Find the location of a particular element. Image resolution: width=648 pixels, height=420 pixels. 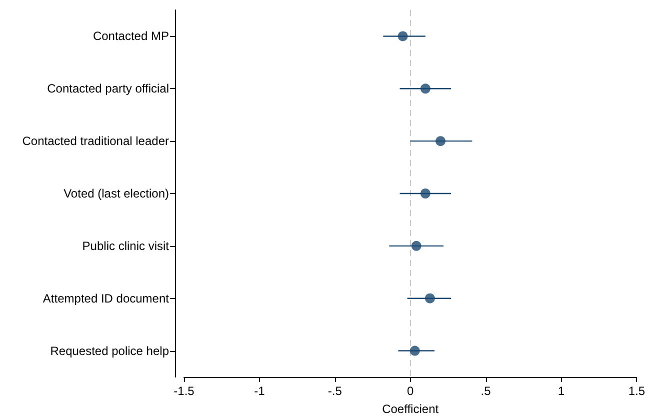

y-tick-label: Public clinic visit is located at coordinates (126, 245).